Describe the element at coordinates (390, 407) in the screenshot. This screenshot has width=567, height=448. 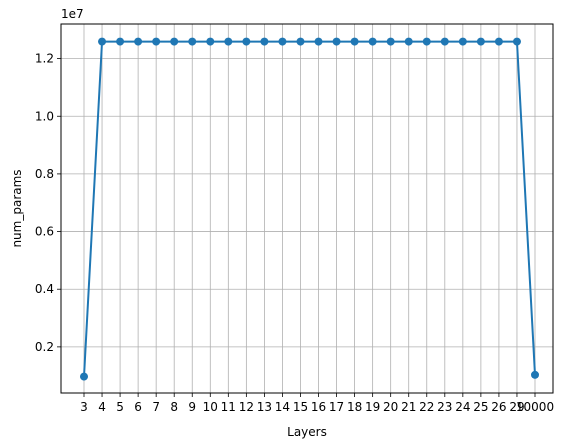
I see `x-tick-label: 20` at that location.